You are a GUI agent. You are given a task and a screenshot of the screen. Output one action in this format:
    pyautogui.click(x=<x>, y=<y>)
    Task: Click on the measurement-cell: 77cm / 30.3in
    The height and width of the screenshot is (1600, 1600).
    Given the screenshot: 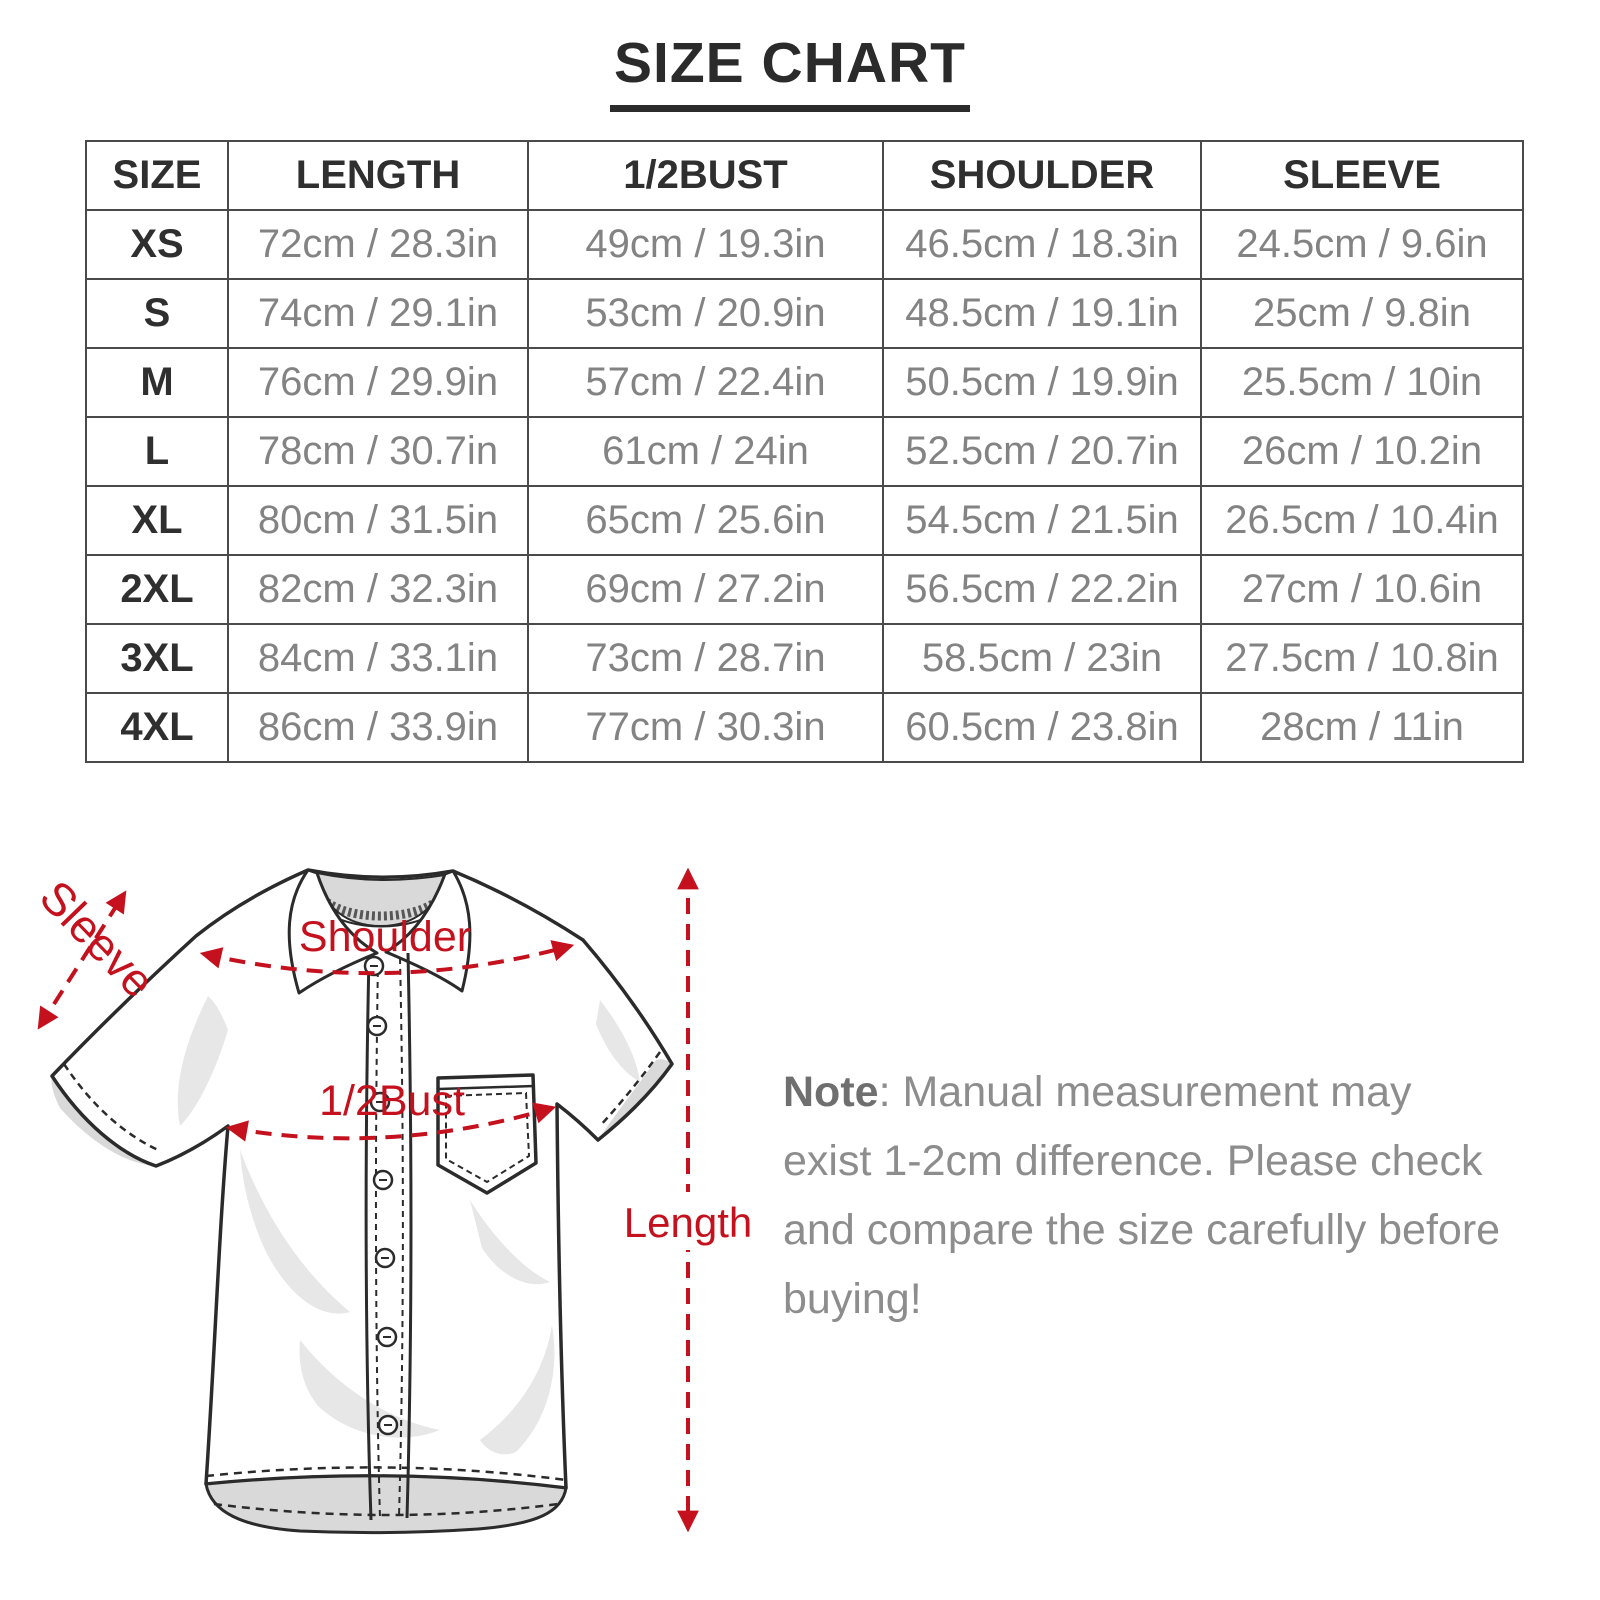 What is the action you would take?
    pyautogui.click(x=705, y=727)
    